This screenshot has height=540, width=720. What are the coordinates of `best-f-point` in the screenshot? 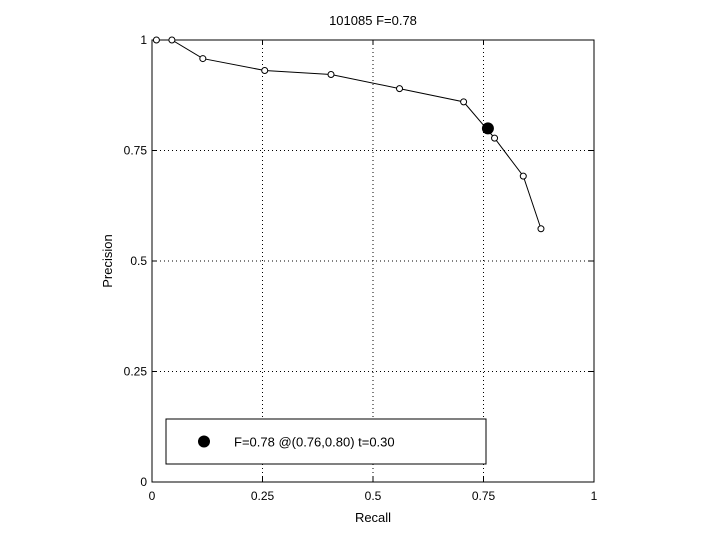 It's located at (487, 128).